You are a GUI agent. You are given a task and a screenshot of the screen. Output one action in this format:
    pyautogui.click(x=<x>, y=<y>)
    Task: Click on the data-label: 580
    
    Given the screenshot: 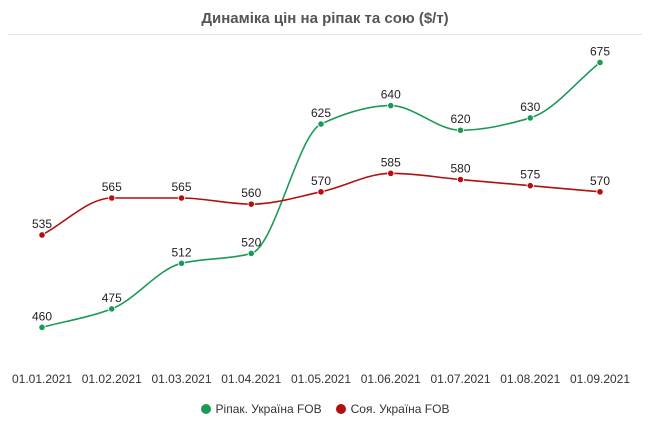 What is the action you would take?
    pyautogui.click(x=460, y=169)
    